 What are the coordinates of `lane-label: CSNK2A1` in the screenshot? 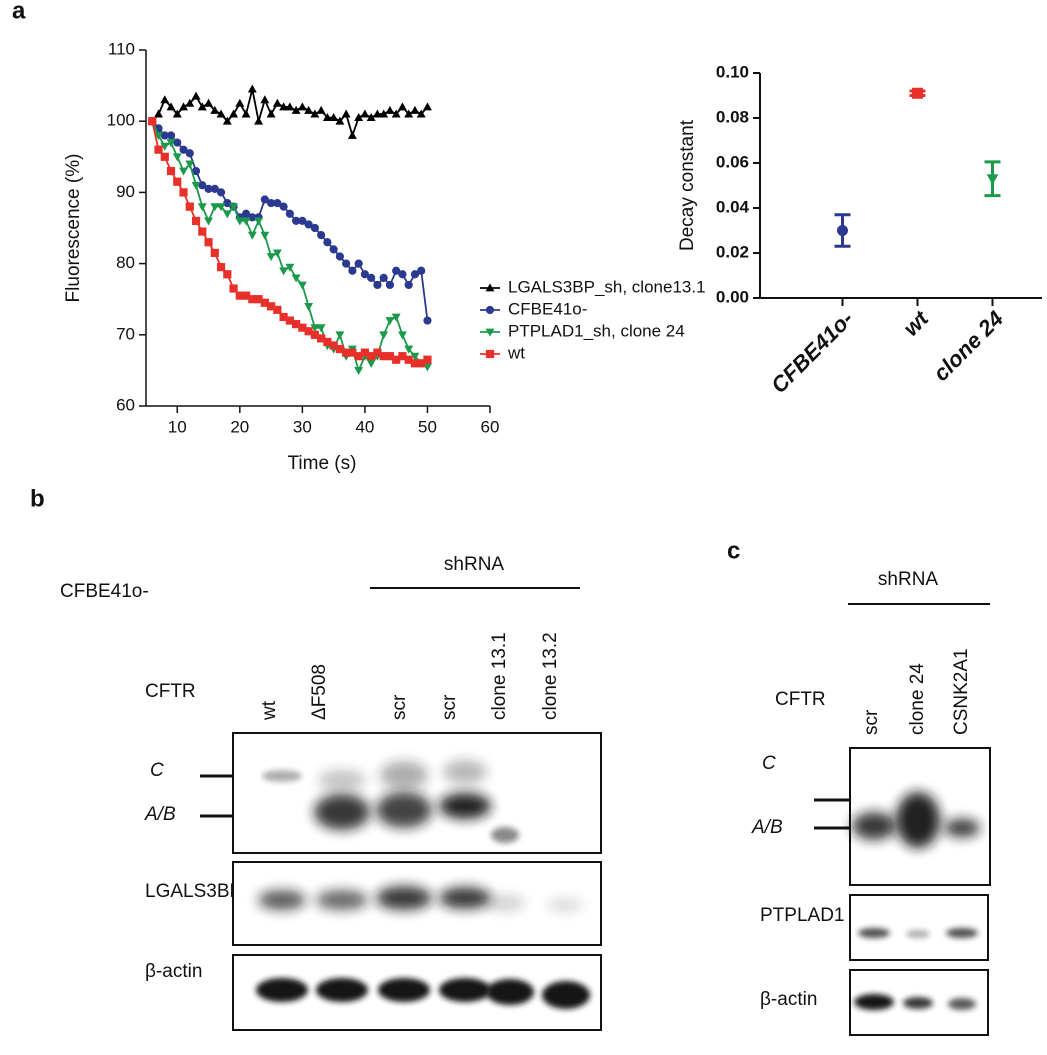 It's located at (961, 691).